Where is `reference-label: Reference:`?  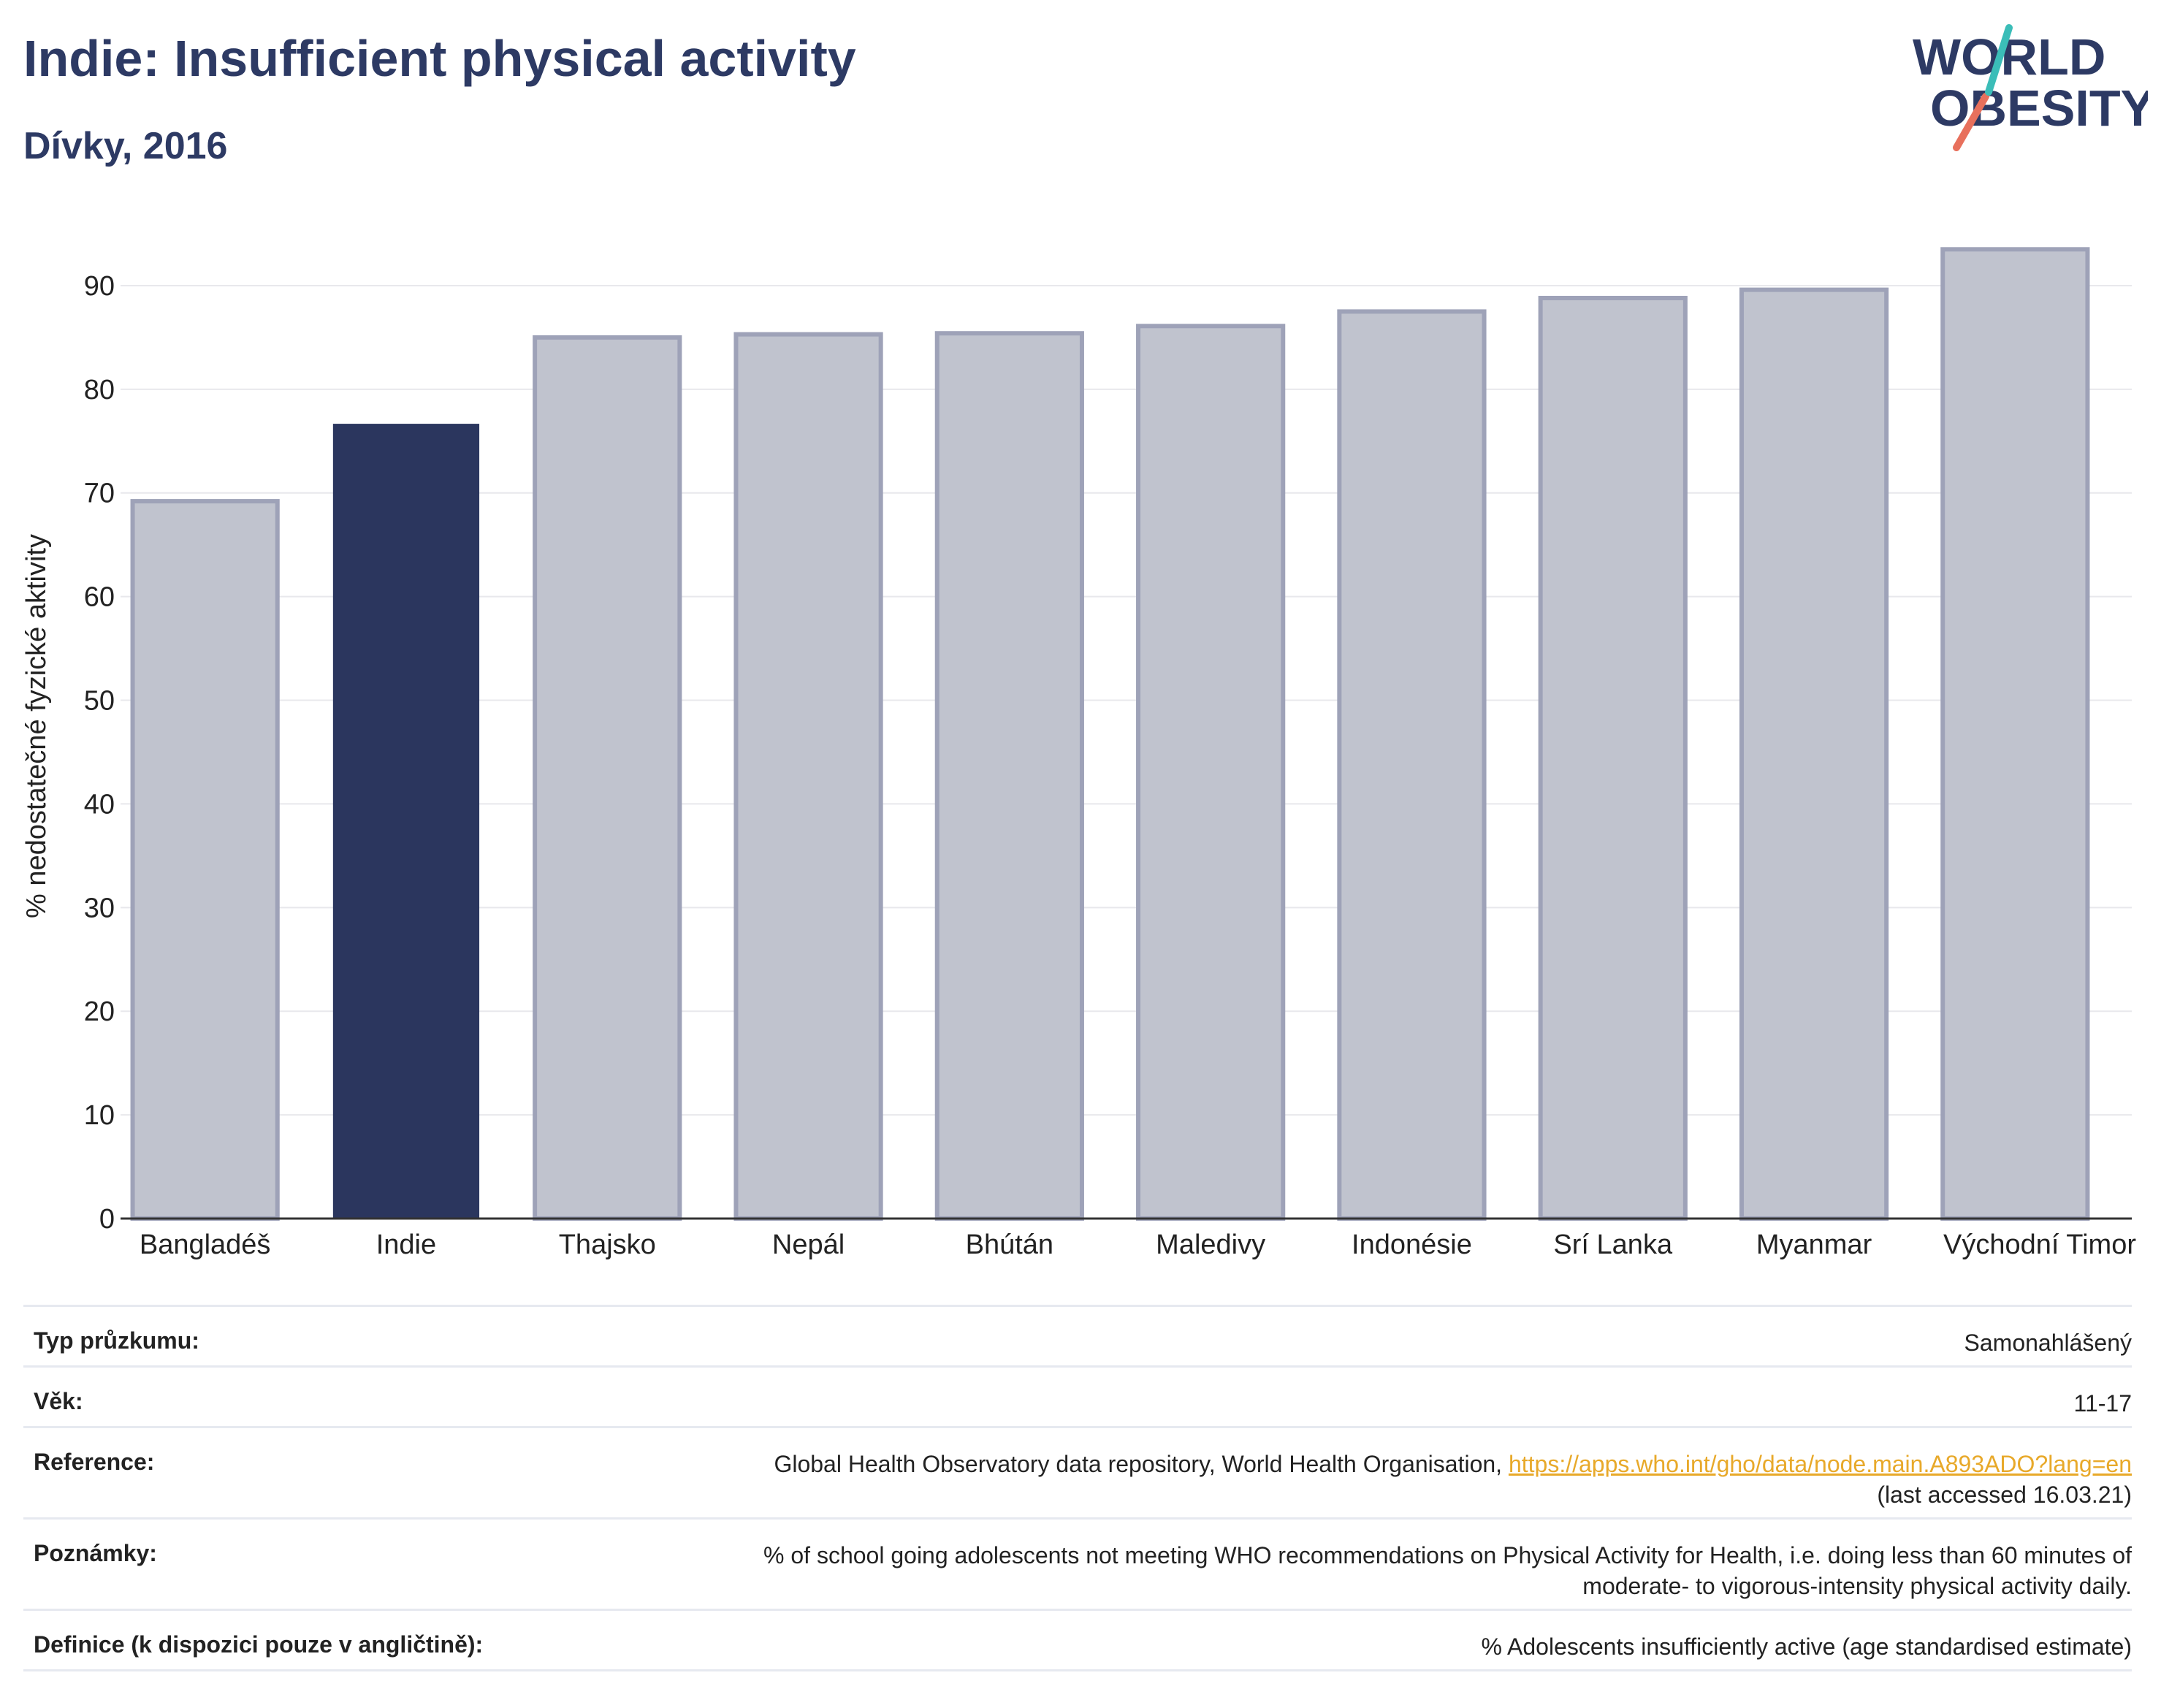
reference-label: Reference: is located at coordinates (94, 1462).